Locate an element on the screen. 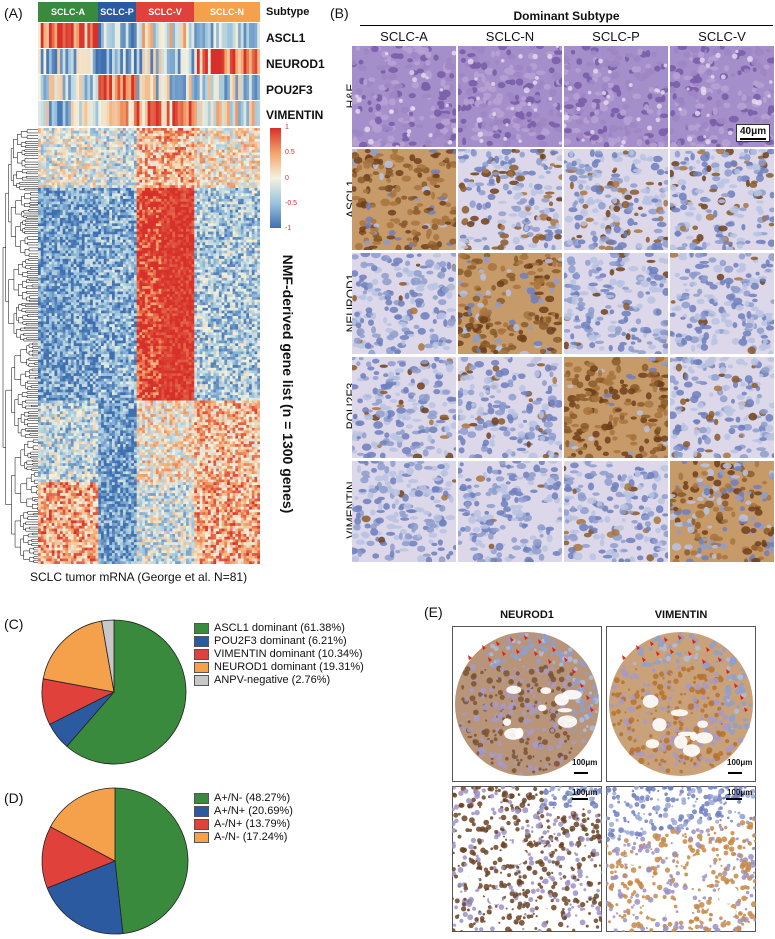  e-col-header-neurod1: NEUROD1 is located at coordinates (527, 615).